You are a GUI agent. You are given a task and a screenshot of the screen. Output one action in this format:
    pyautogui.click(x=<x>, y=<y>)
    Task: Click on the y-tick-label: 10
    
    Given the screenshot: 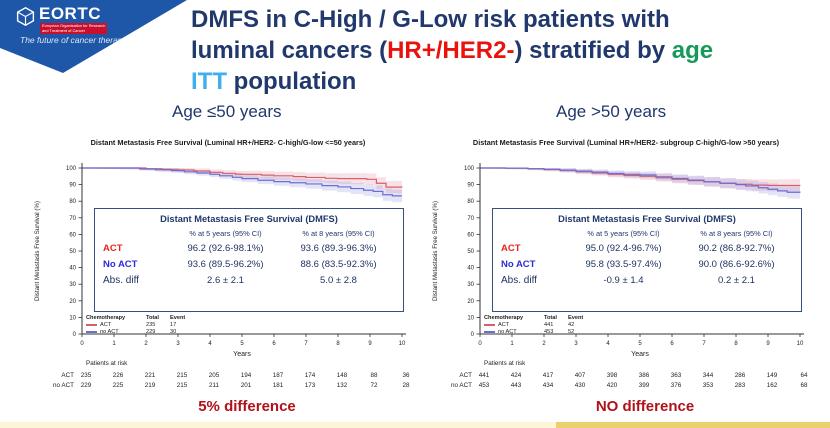 What is the action you would take?
    pyautogui.click(x=470, y=318)
    